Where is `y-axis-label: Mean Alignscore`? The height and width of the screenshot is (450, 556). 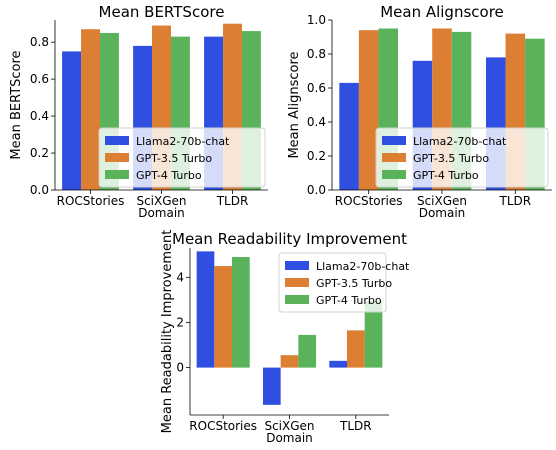 y-axis-label: Mean Alignscore is located at coordinates (294, 104).